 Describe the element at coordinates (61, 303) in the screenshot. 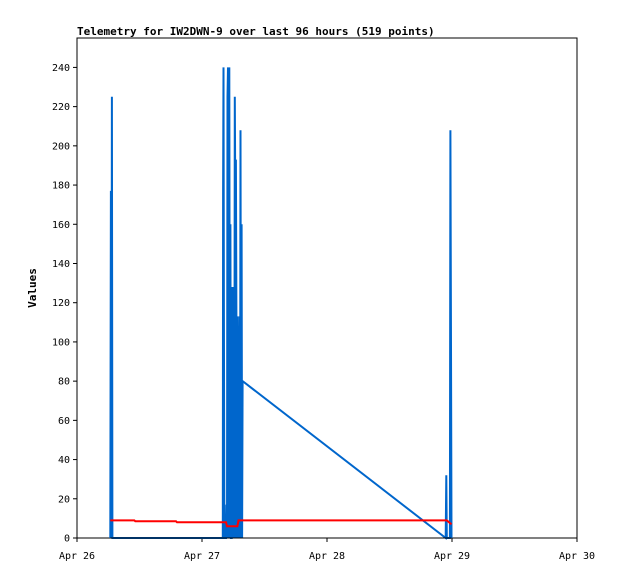

I see `y-tick-label: 120` at that location.